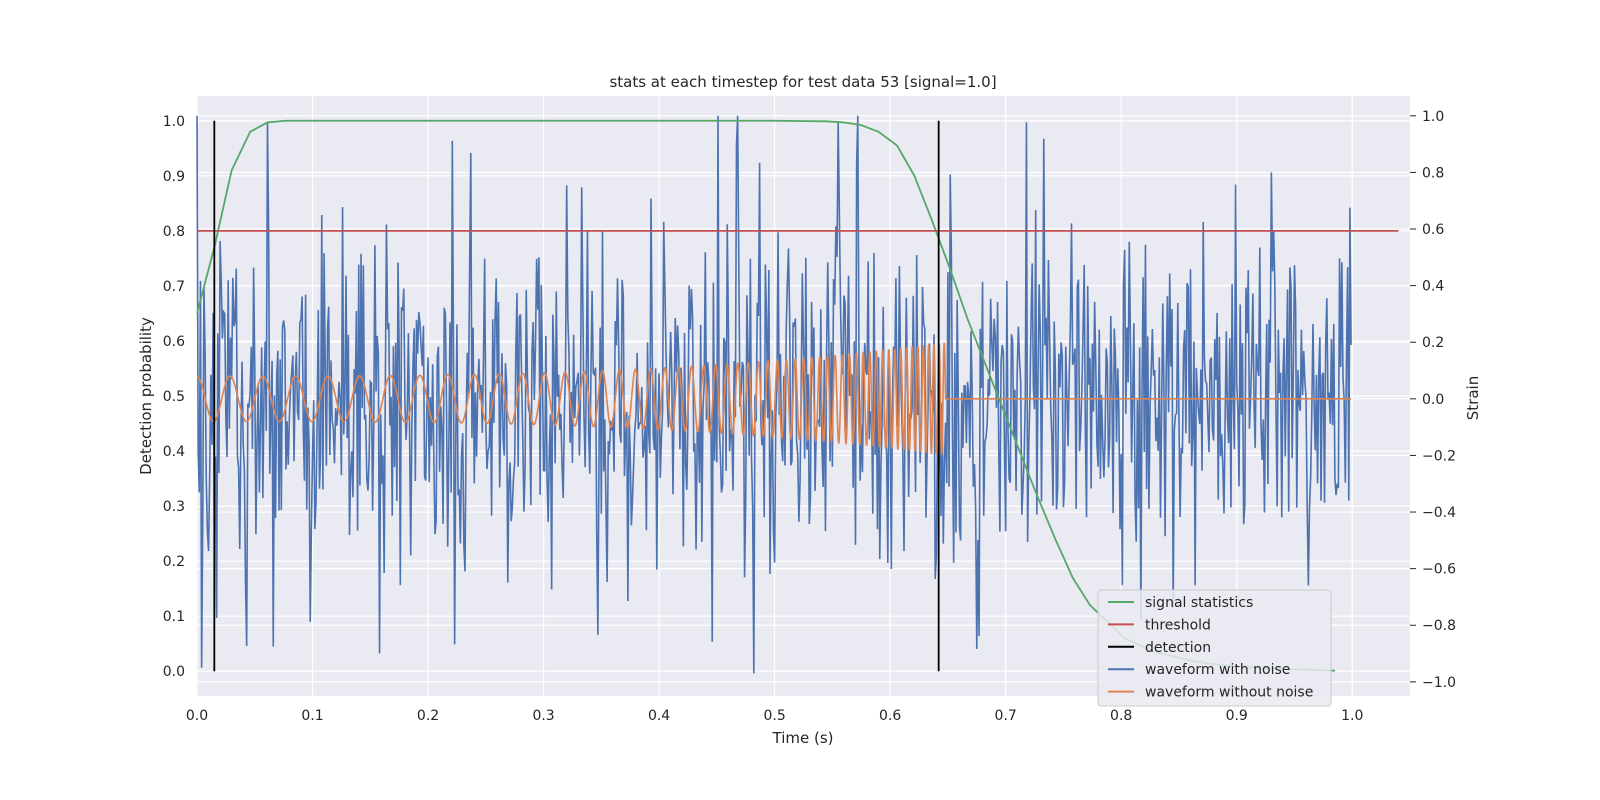 The height and width of the screenshot is (800, 1600). Describe the element at coordinates (1433, 343) in the screenshot. I see `y2-tick-label: 0.2` at that location.